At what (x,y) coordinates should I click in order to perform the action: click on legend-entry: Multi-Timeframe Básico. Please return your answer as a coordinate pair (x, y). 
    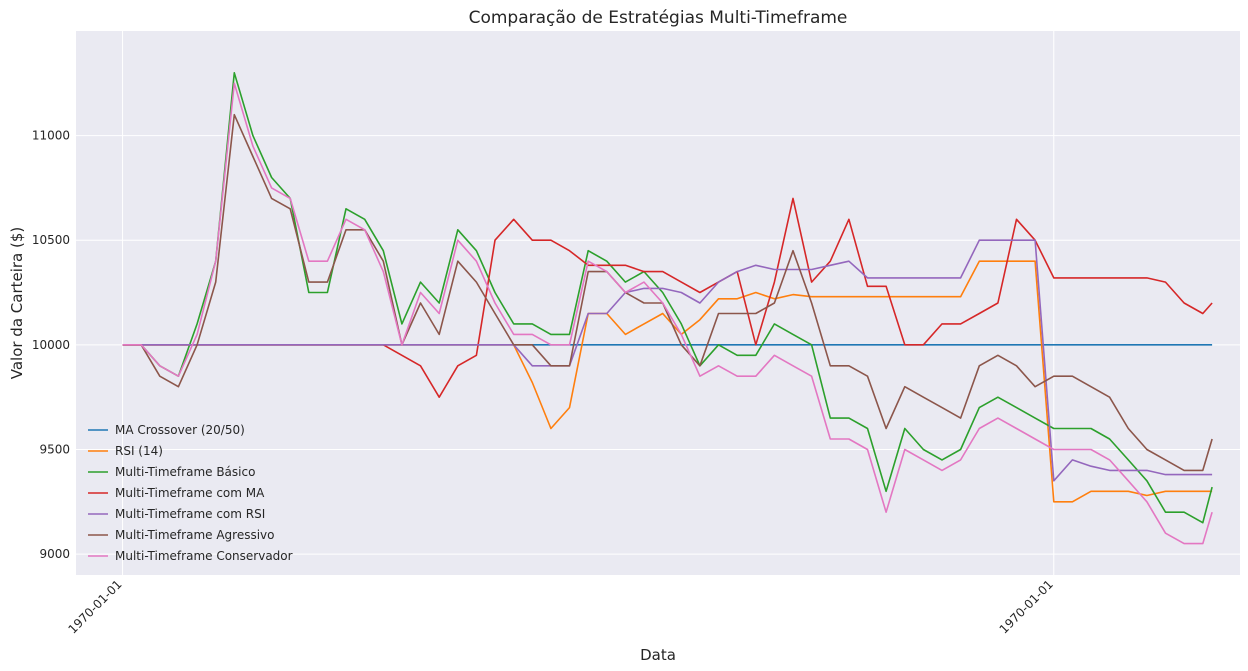
    Looking at the image, I should click on (185, 472).